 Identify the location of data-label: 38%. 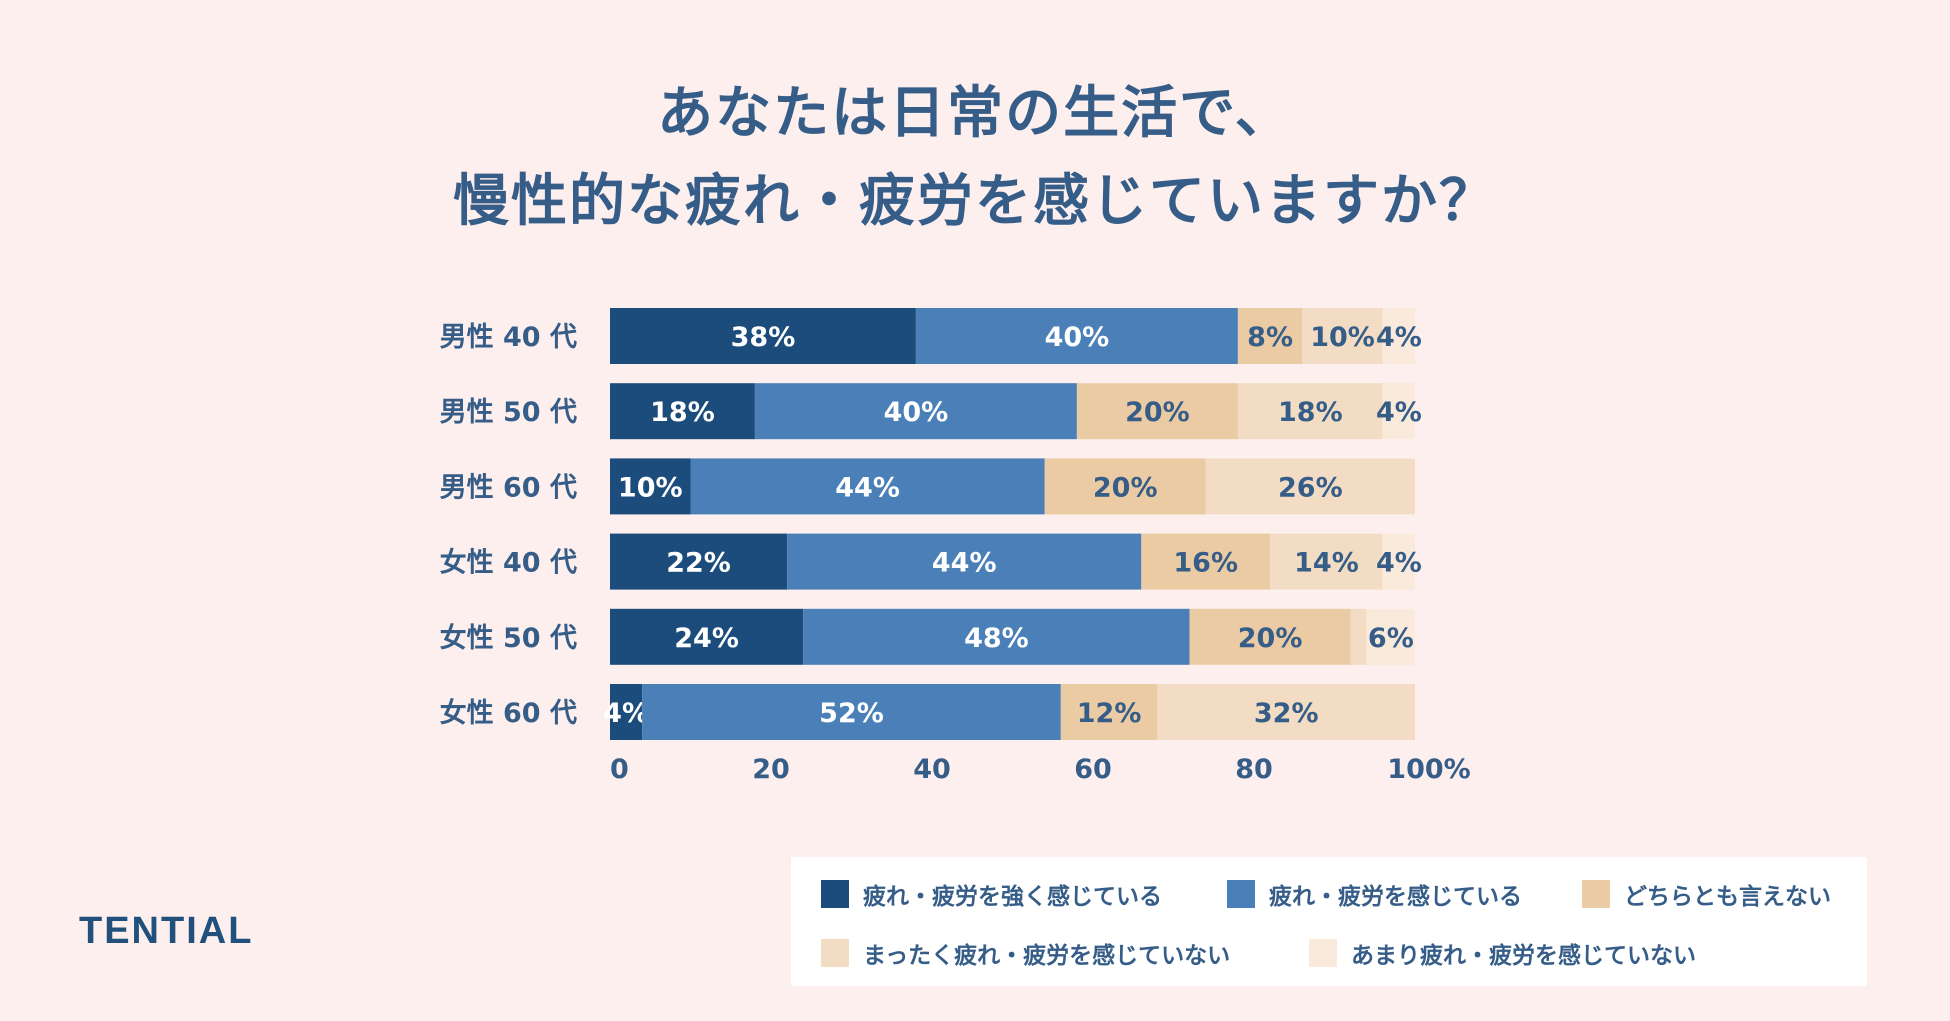
(763, 337).